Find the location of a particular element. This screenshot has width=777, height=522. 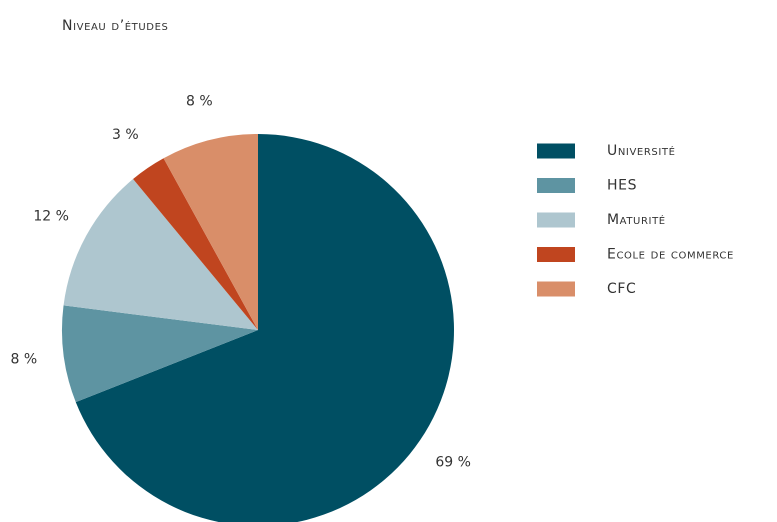

legend-label: CFC is located at coordinates (621, 289).